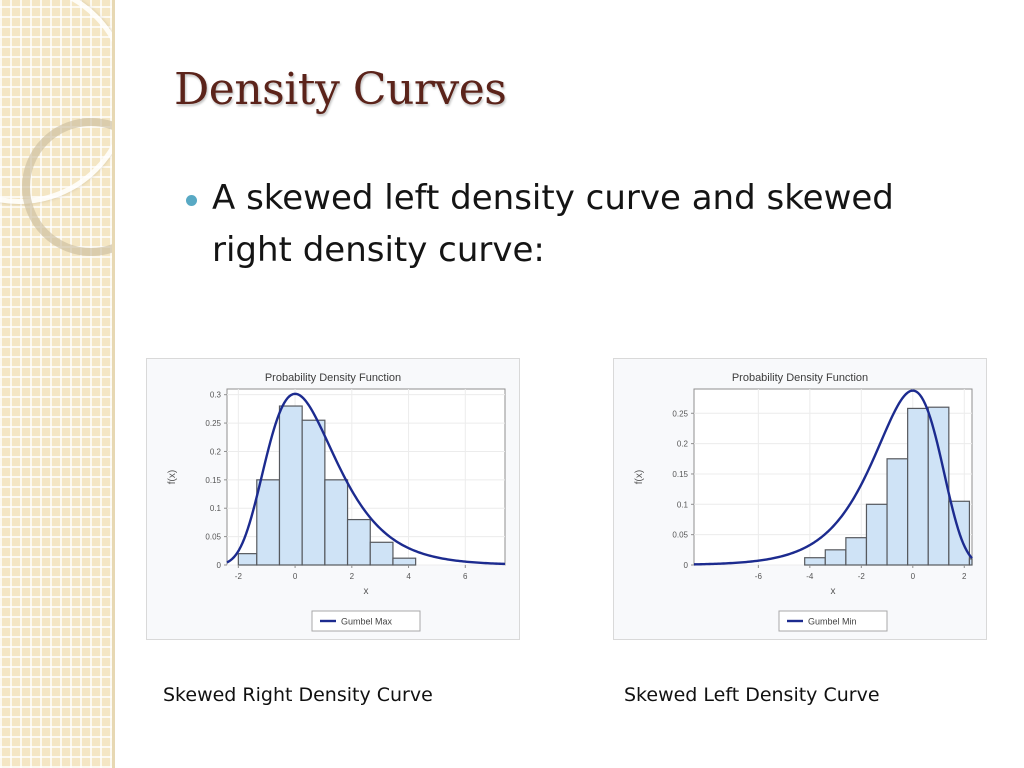 Image resolution: width=1024 pixels, height=768 pixels. Describe the element at coordinates (67, 187) in the screenshot. I see `decorative-ring-middle` at that location.